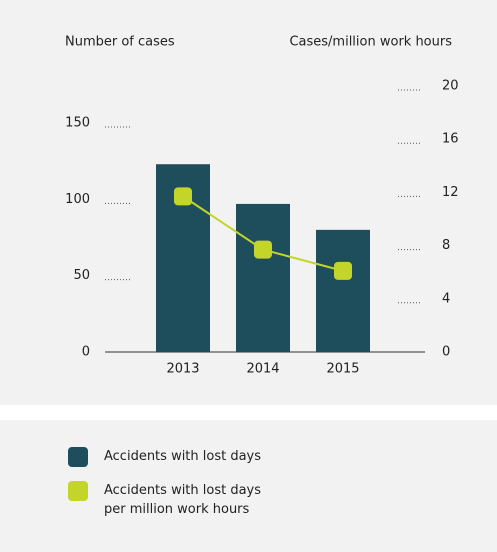 The width and height of the screenshot is (497, 552). I want to click on y2-tick-label: 16, so click(450, 139).